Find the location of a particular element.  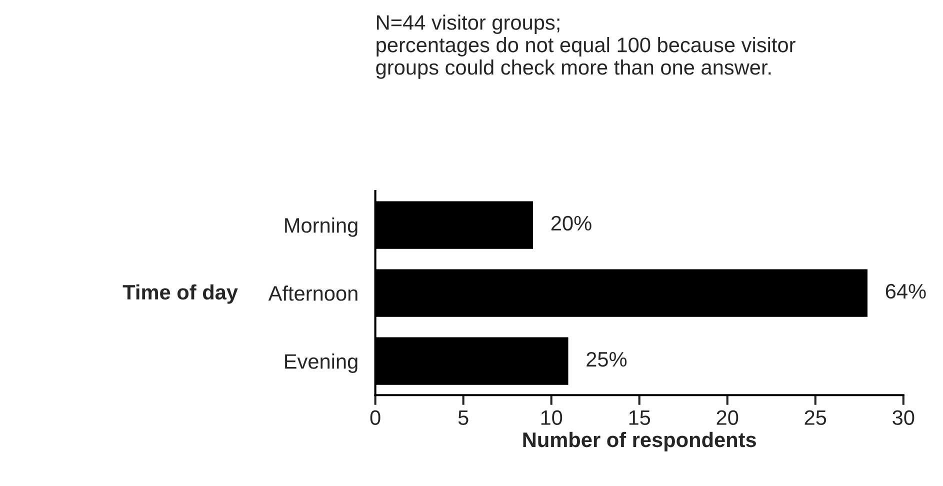

y-tick-label: Morning is located at coordinates (321, 227).